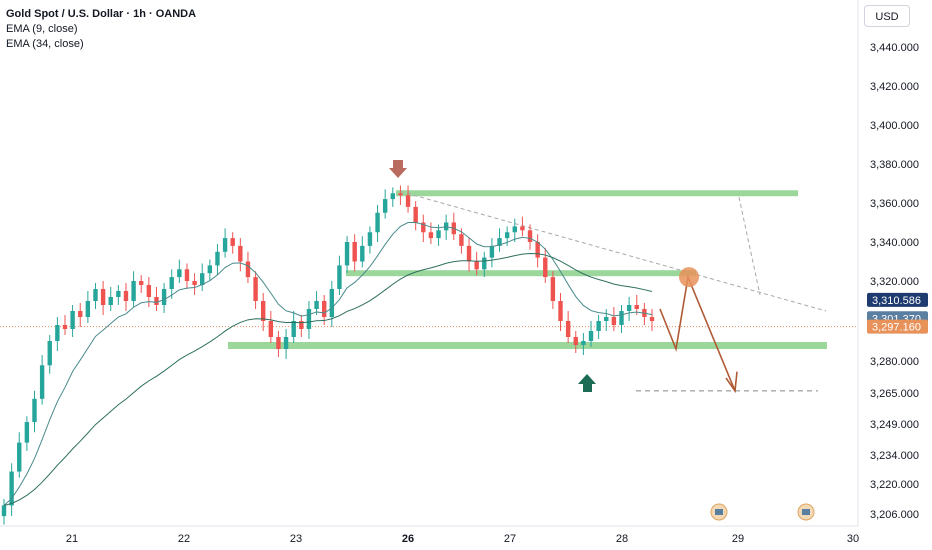  Describe the element at coordinates (894, 165) in the screenshot. I see `y-tick-label: 3,380.000` at that location.